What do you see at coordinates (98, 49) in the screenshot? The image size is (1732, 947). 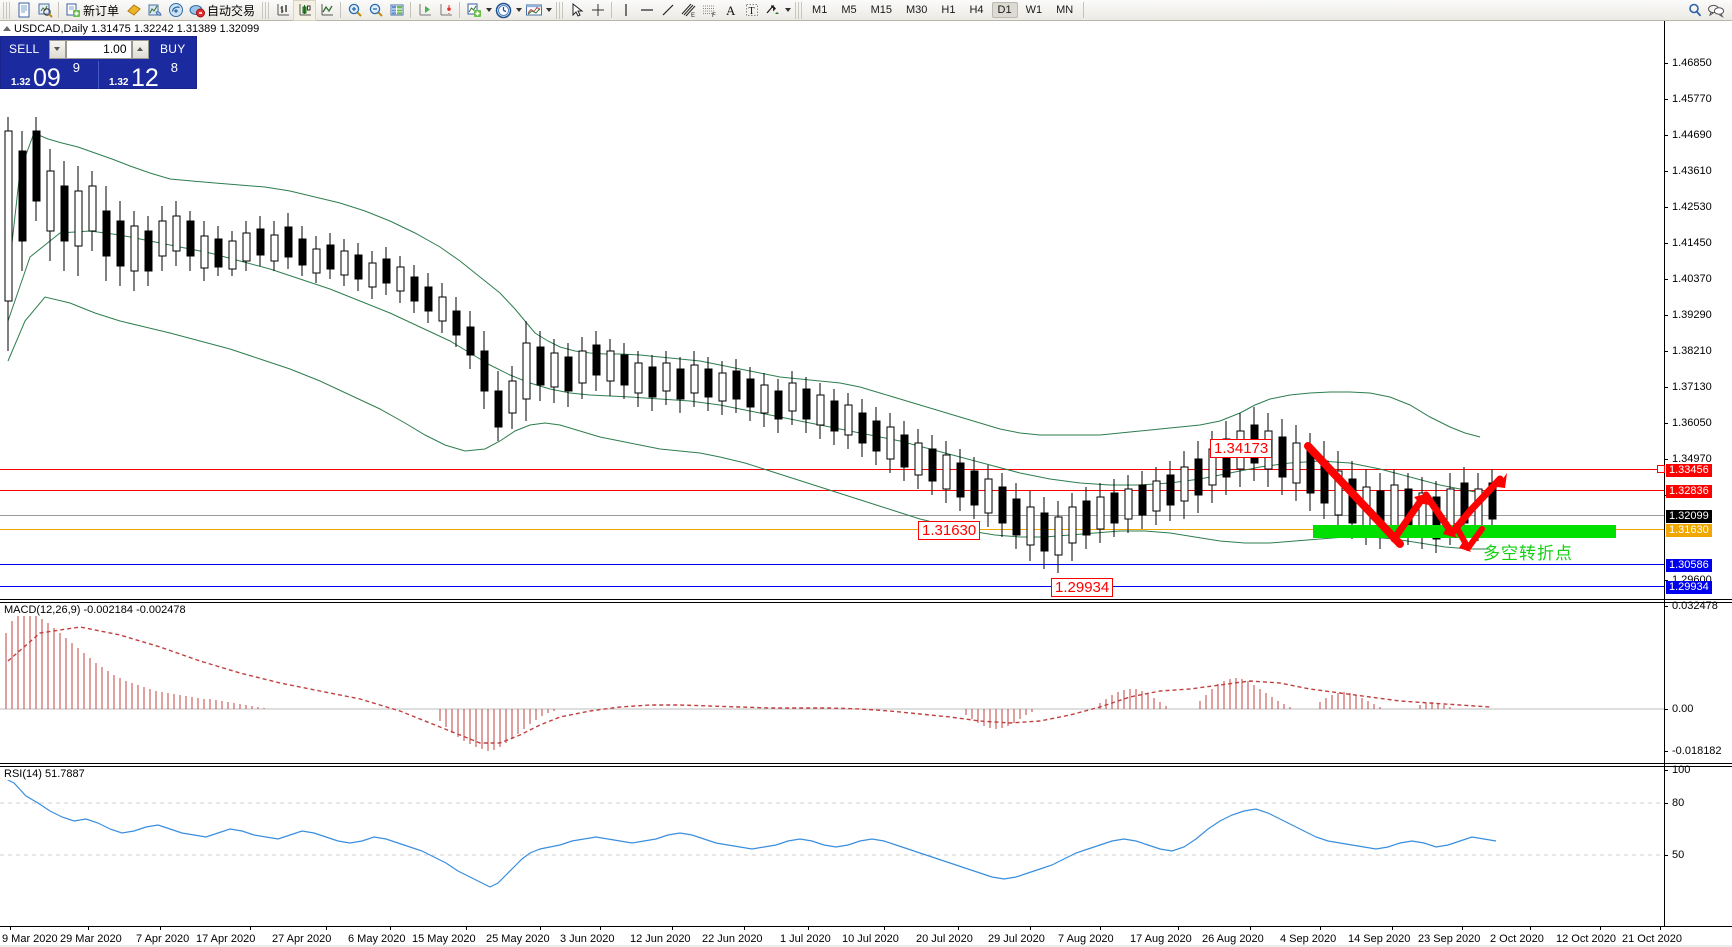 I see `volume-input: 1.00` at bounding box center [98, 49].